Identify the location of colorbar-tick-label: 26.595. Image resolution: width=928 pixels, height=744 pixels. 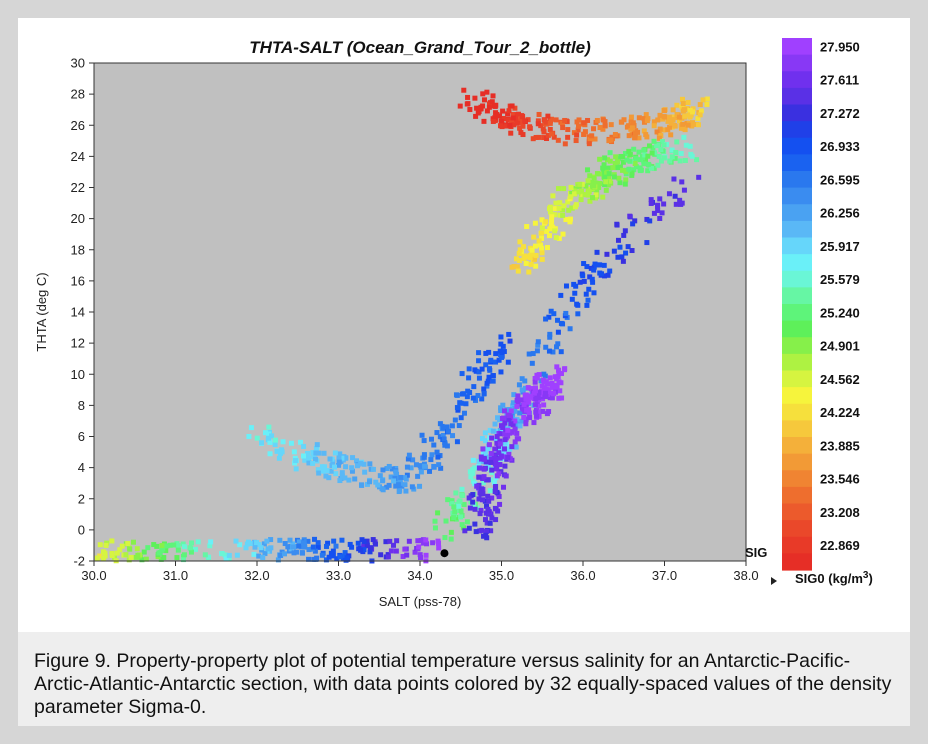
(840, 179).